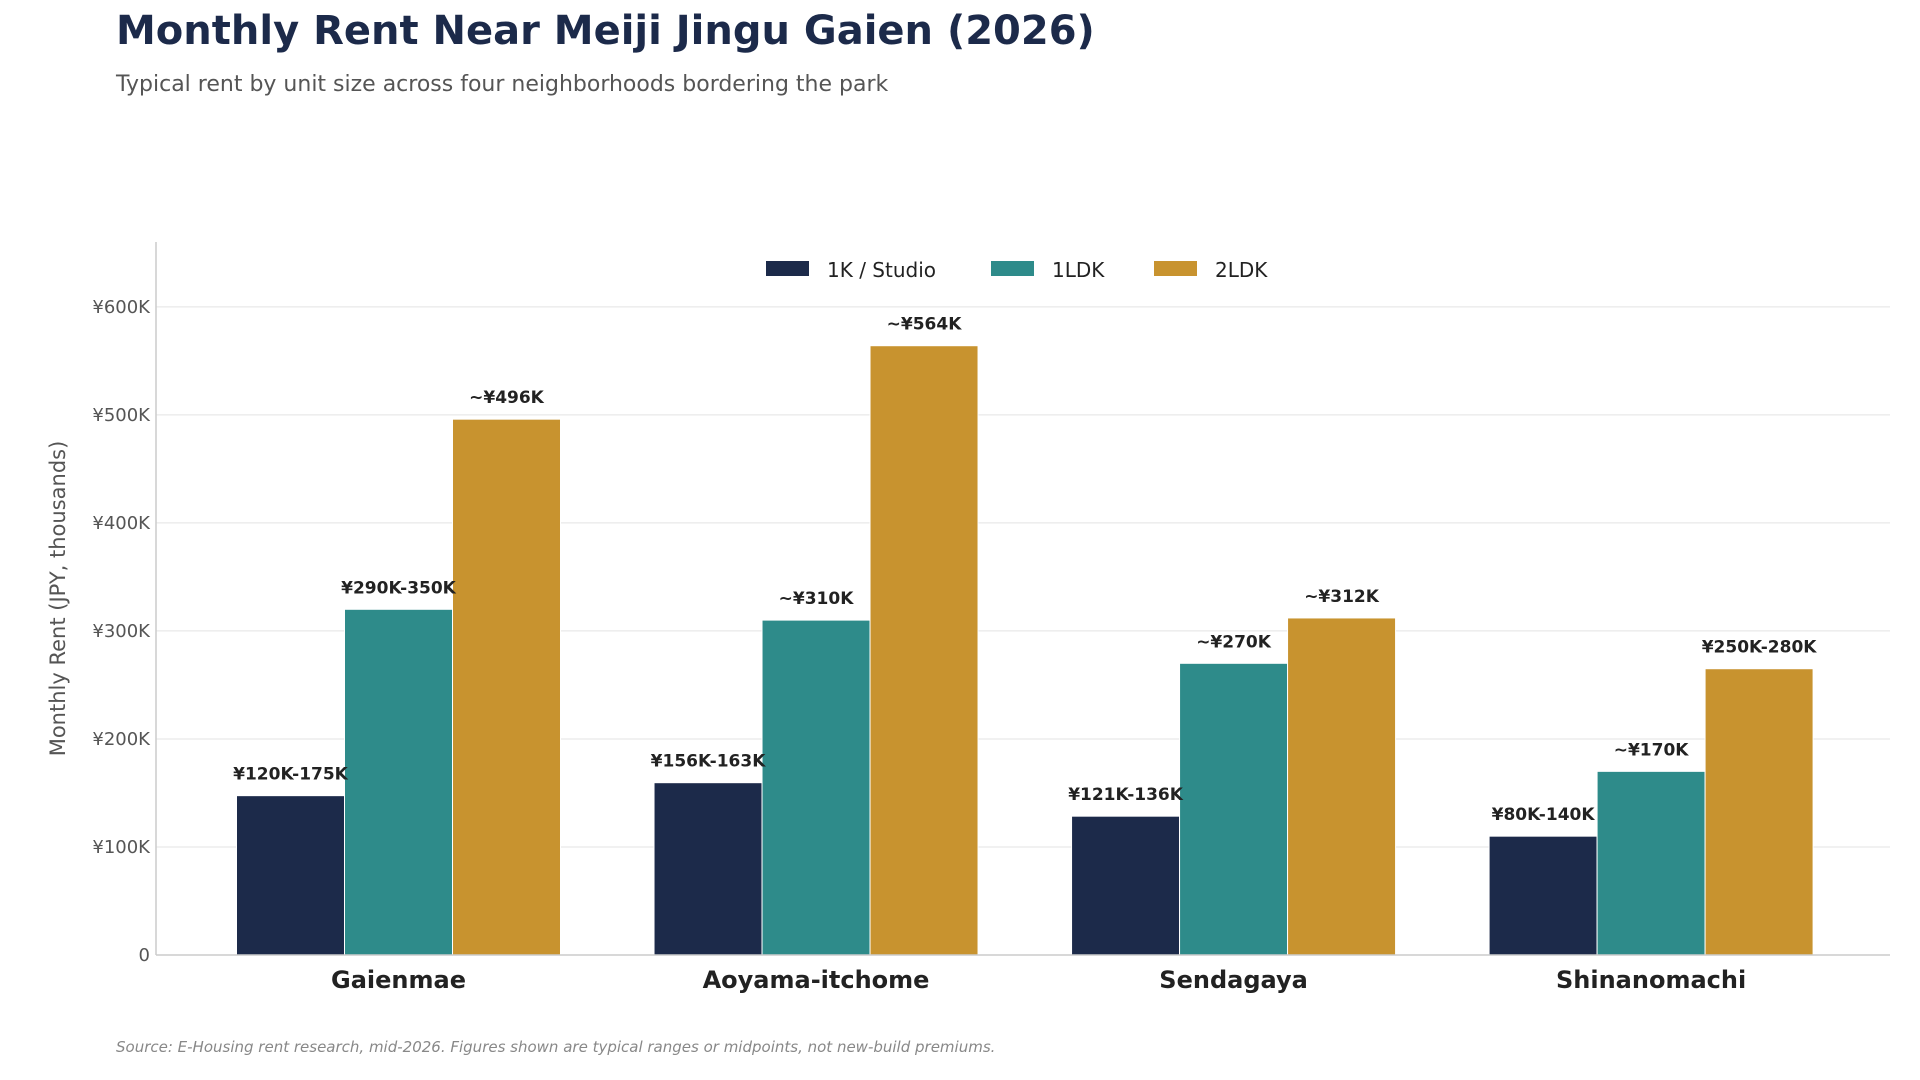 This screenshot has width=1920, height=1080. What do you see at coordinates (1078, 270) in the screenshot?
I see `legend-label: 1LDK` at bounding box center [1078, 270].